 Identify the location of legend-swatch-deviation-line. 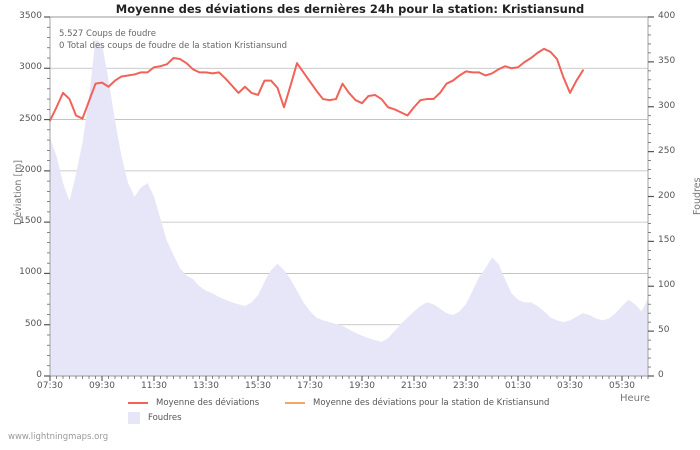
(138, 403).